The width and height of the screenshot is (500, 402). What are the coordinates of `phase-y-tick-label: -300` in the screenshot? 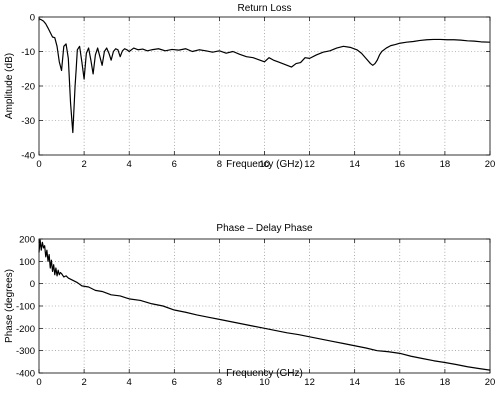 It's located at (25, 351).